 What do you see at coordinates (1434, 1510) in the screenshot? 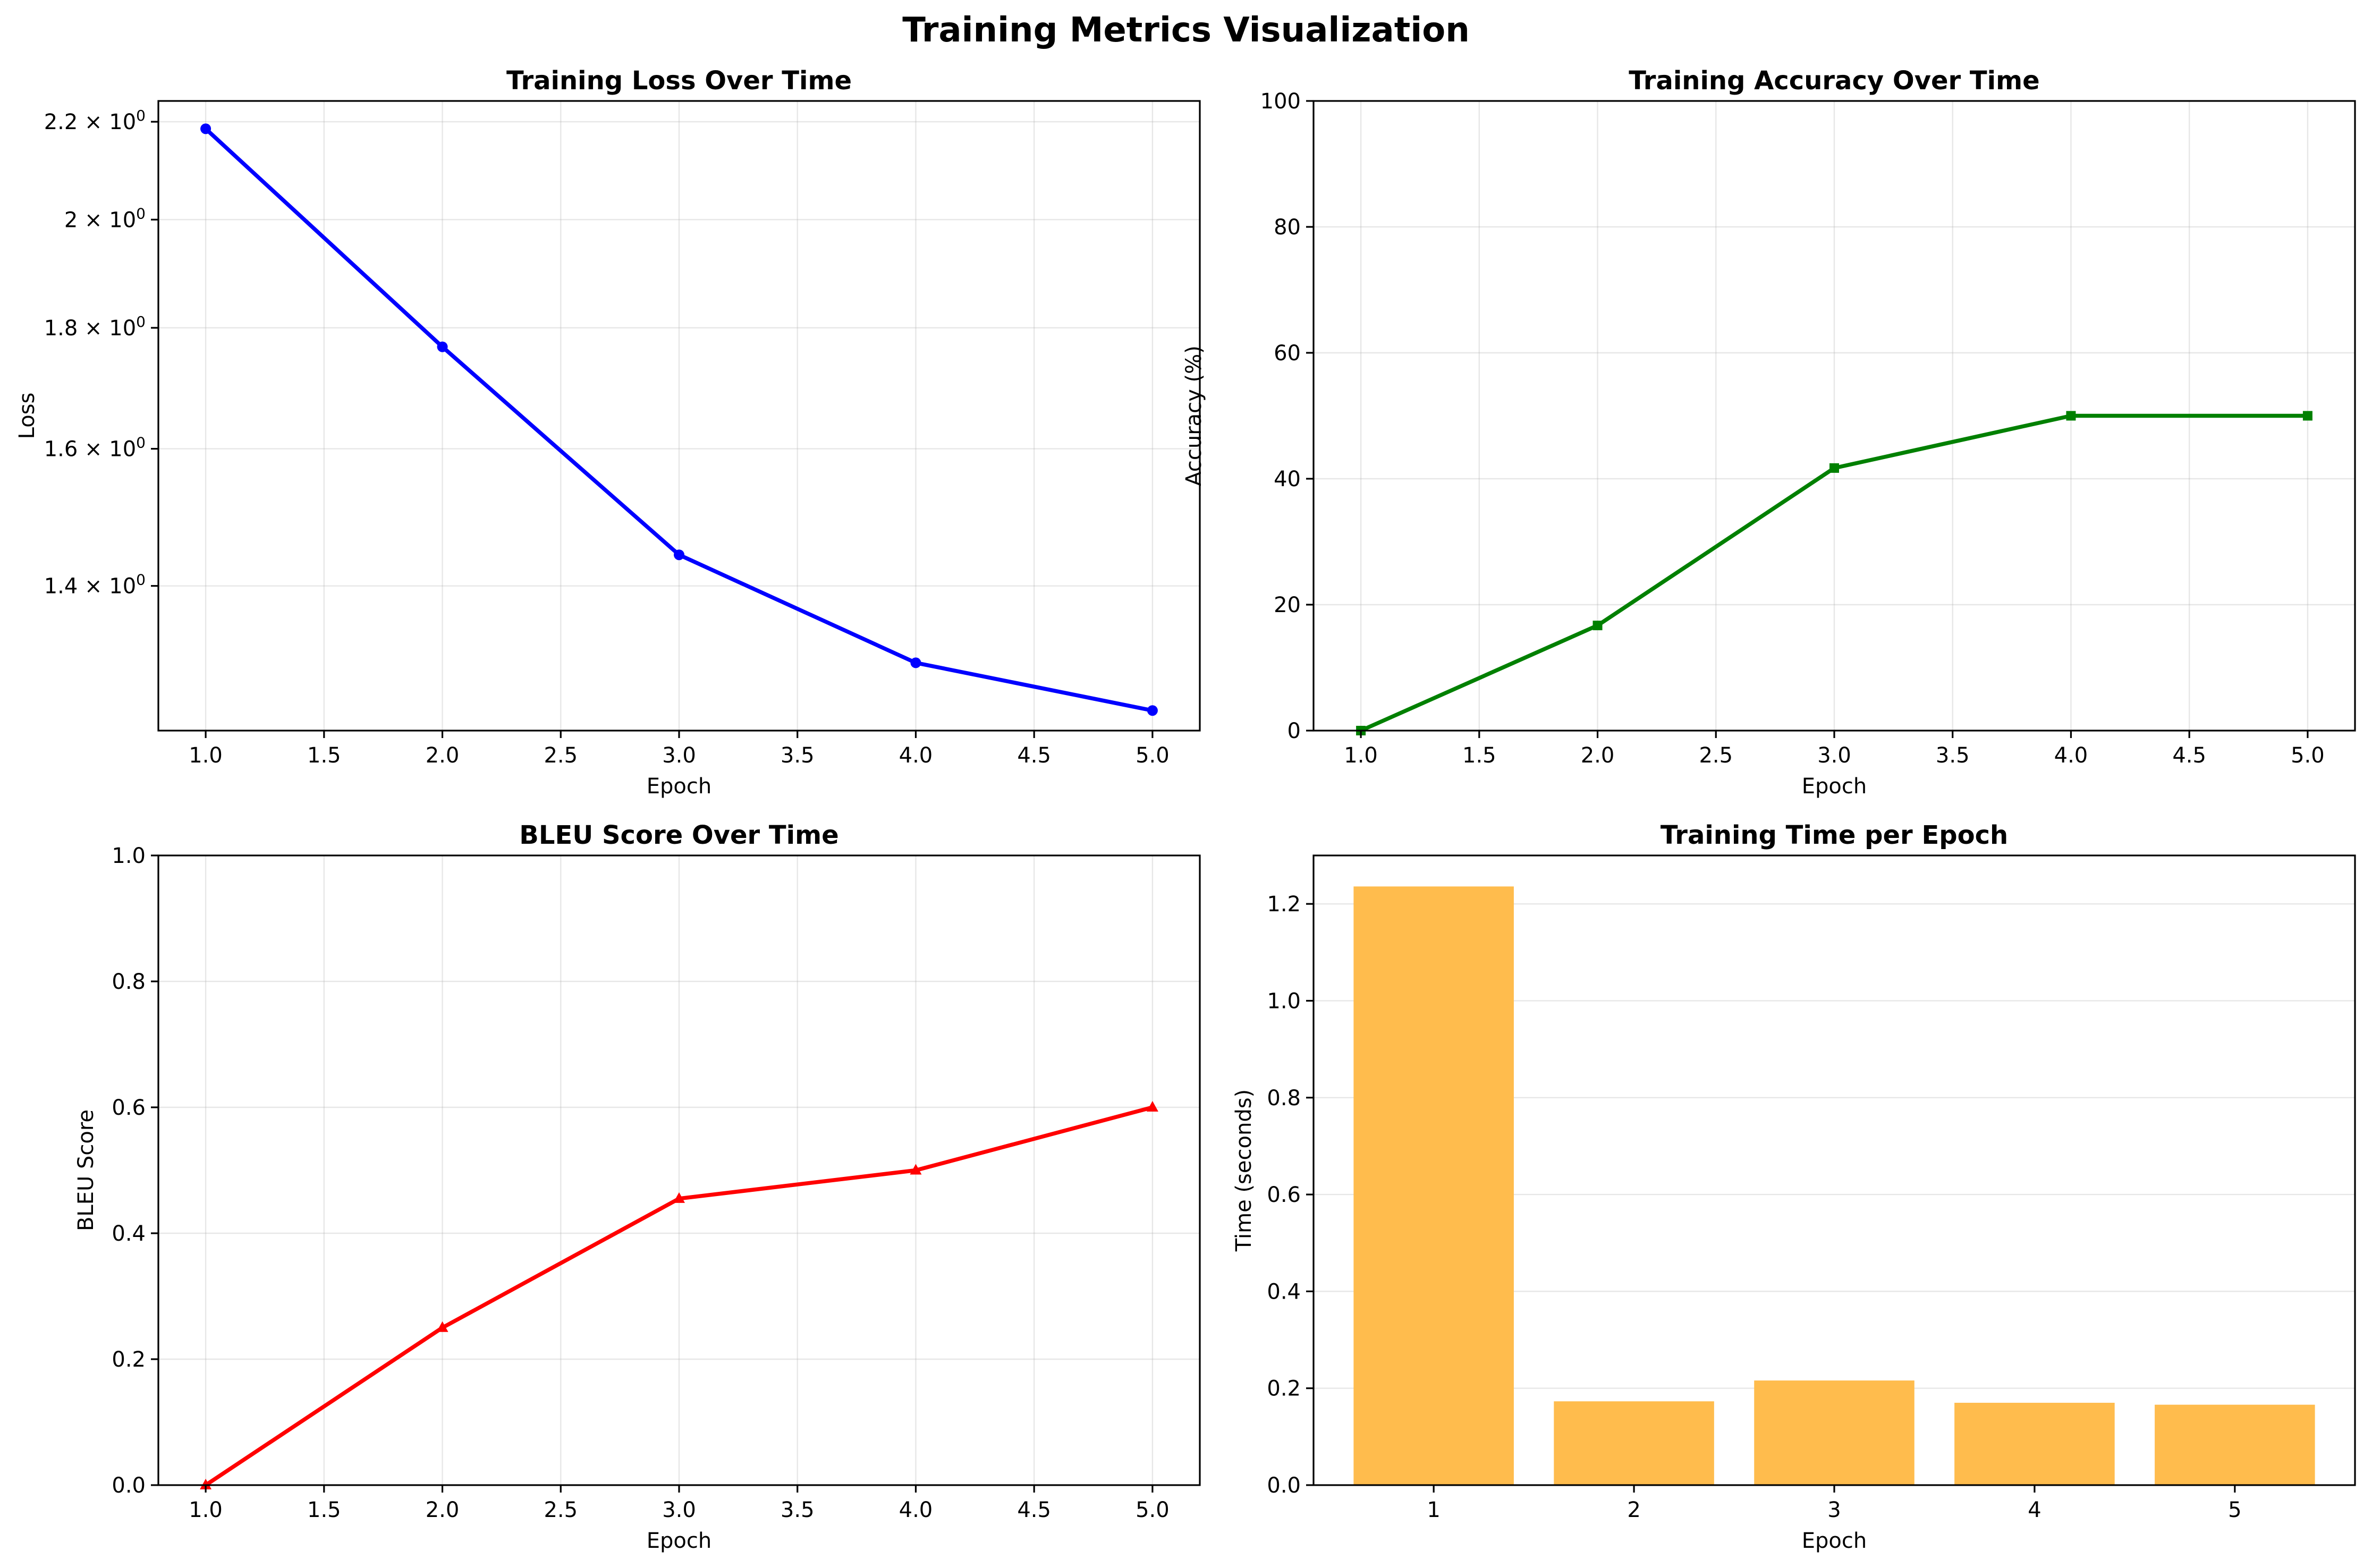
I see `x-tick-label: 1` at bounding box center [1434, 1510].